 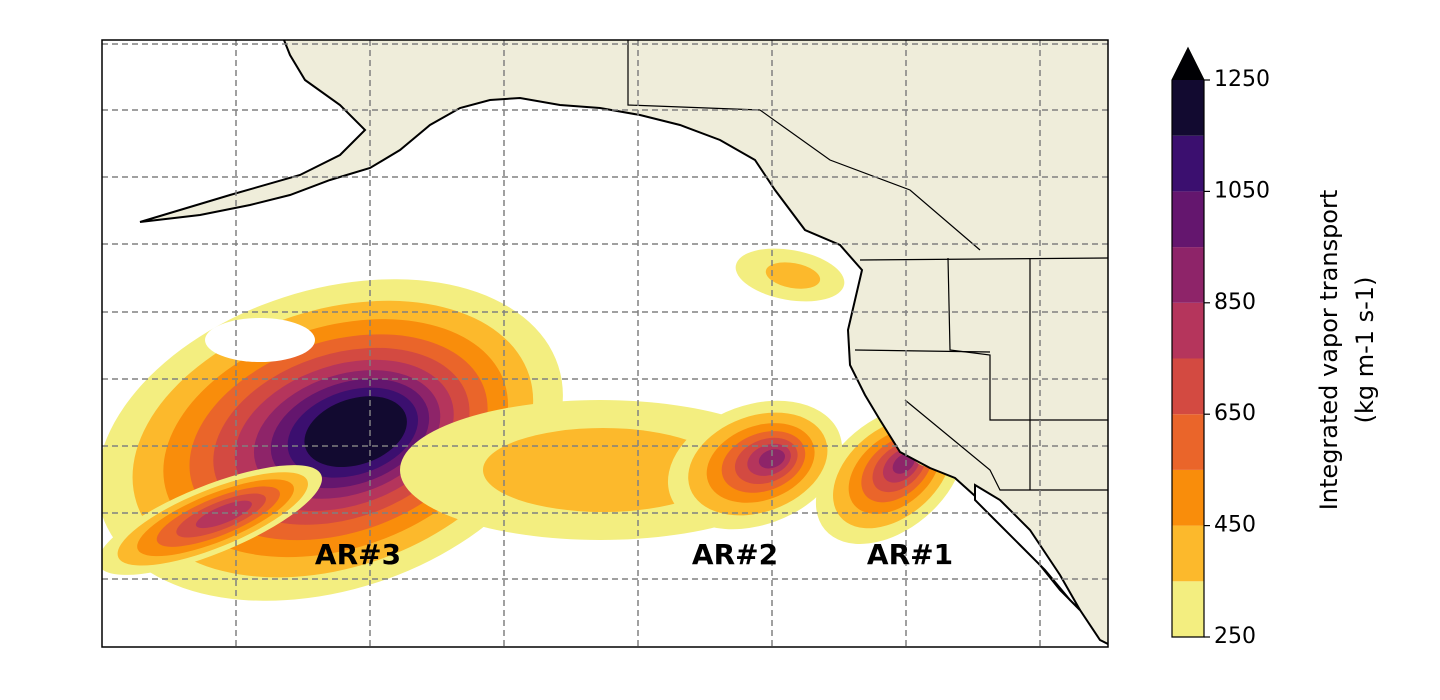 I want to click on colorbar-tick-label: 250, so click(x=1235, y=636).